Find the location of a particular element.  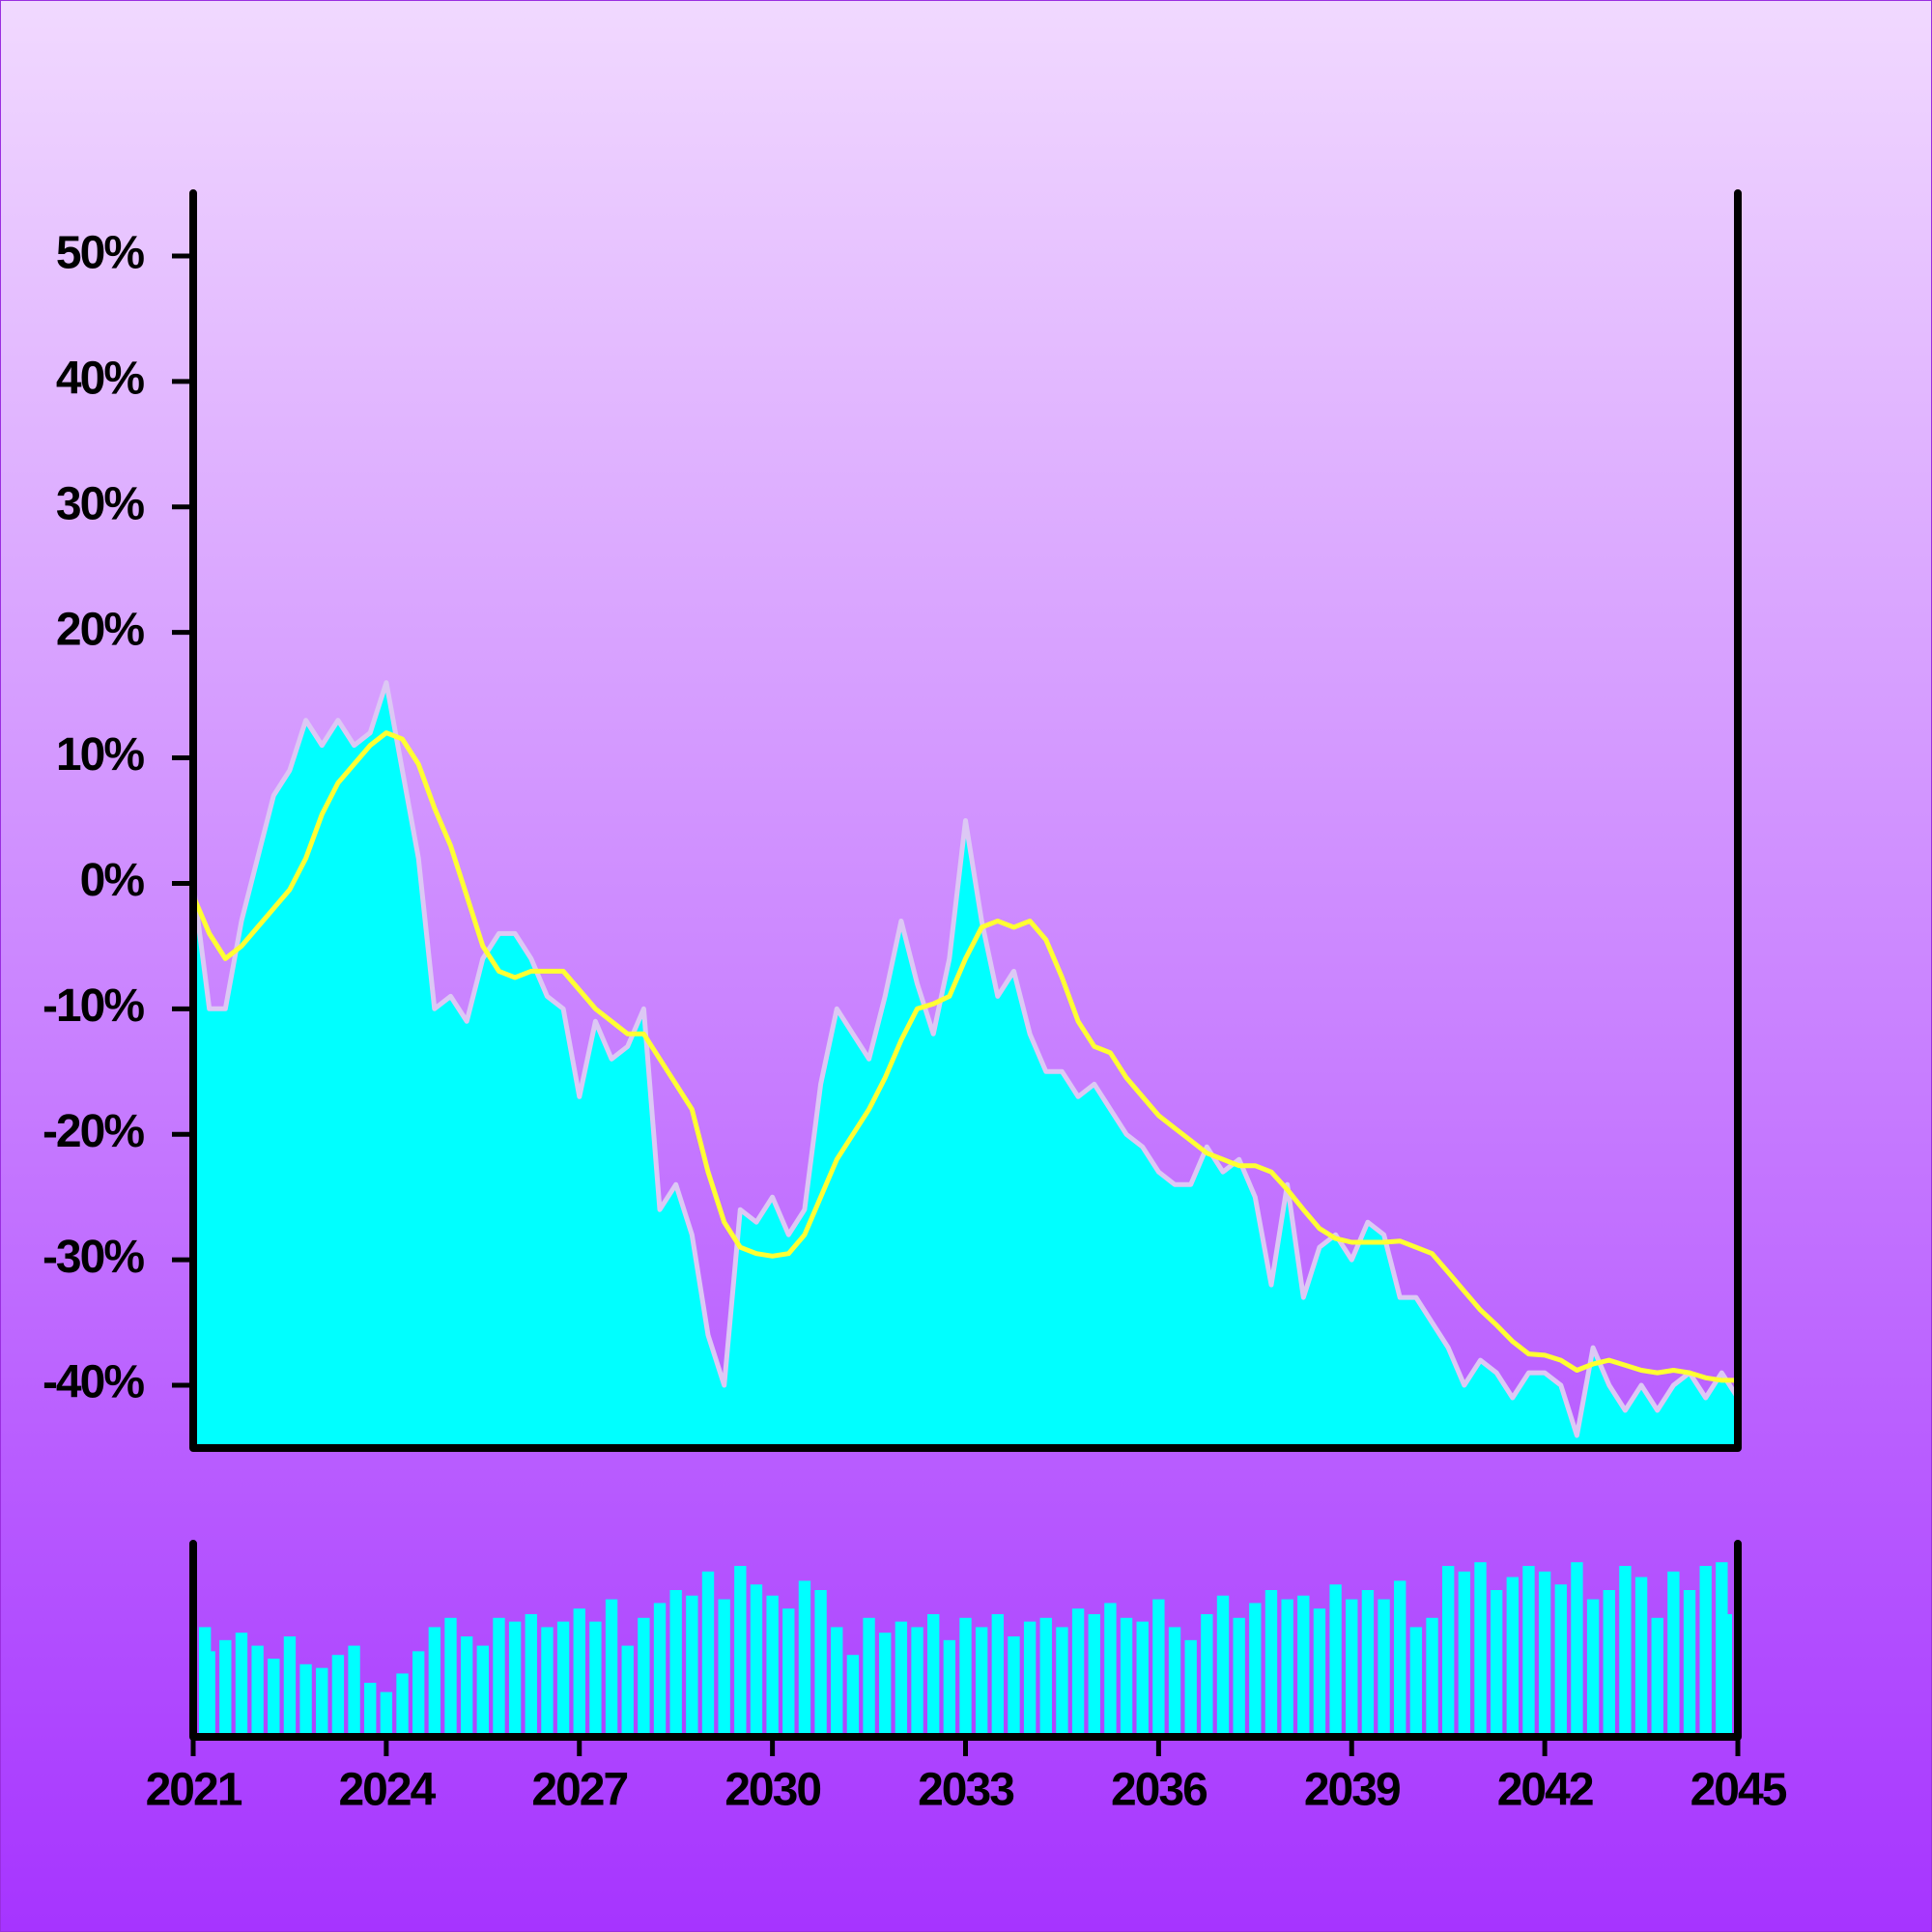

x-tick-label: 2024 is located at coordinates (387, 1790).